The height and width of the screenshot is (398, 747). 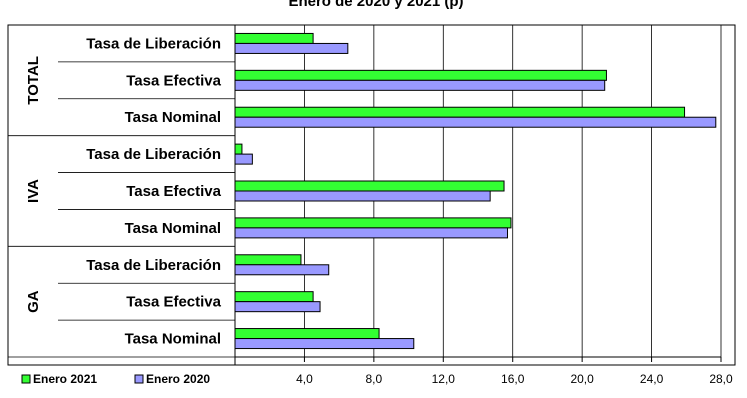 I want to click on legend-label: Enero 2021, so click(x=65, y=379).